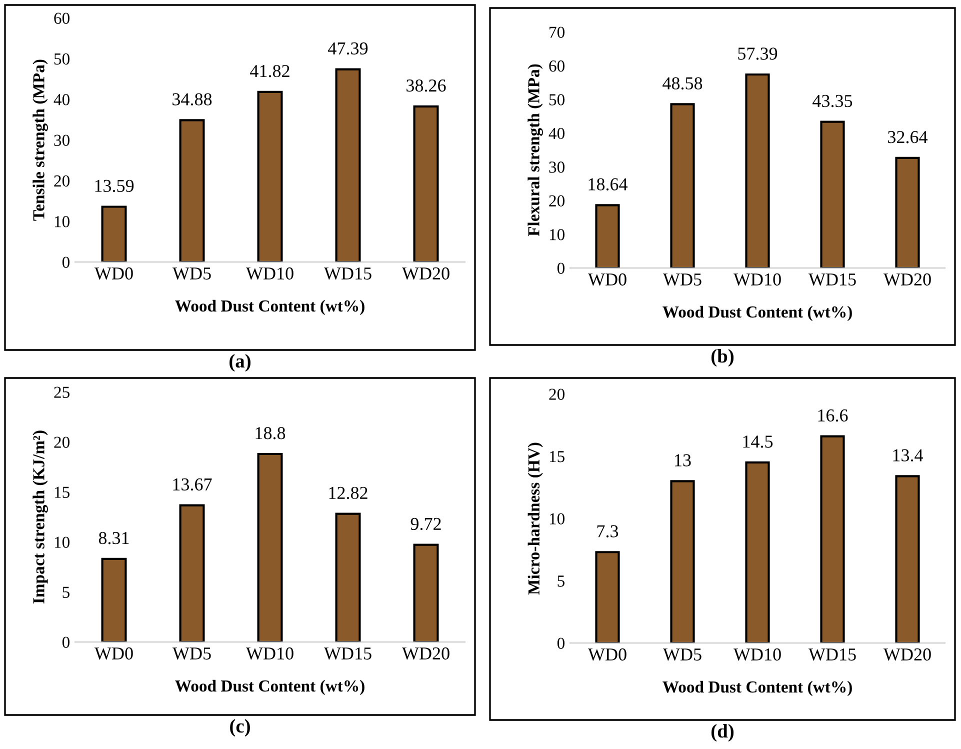 This screenshot has width=961, height=749. Describe the element at coordinates (192, 99) in the screenshot. I see `data-label: 34.88` at that location.